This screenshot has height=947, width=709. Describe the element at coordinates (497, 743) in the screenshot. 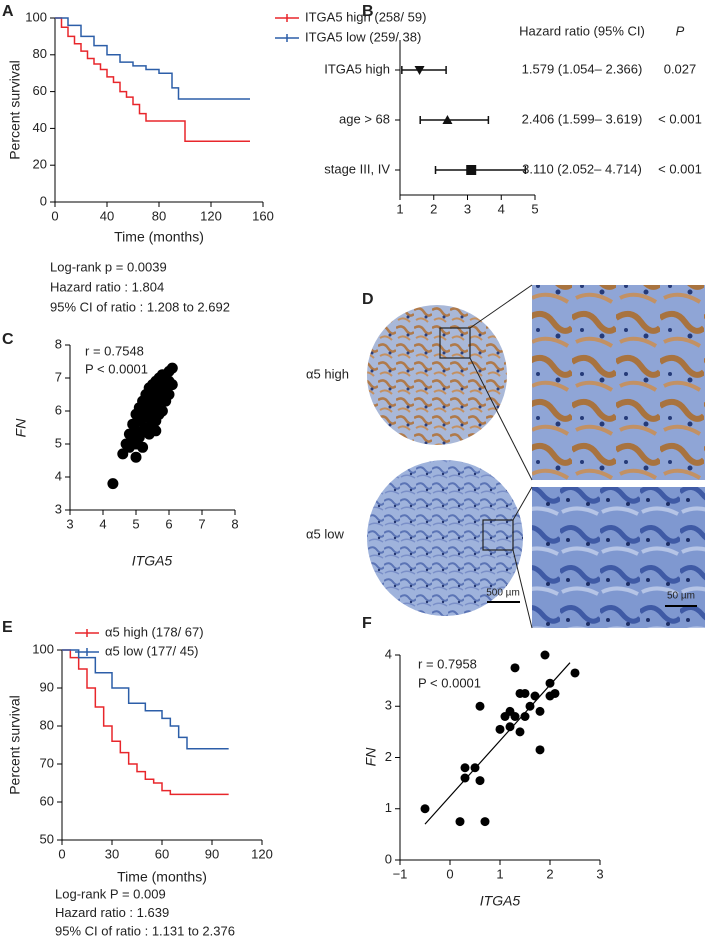

I see `fit-line` at that location.